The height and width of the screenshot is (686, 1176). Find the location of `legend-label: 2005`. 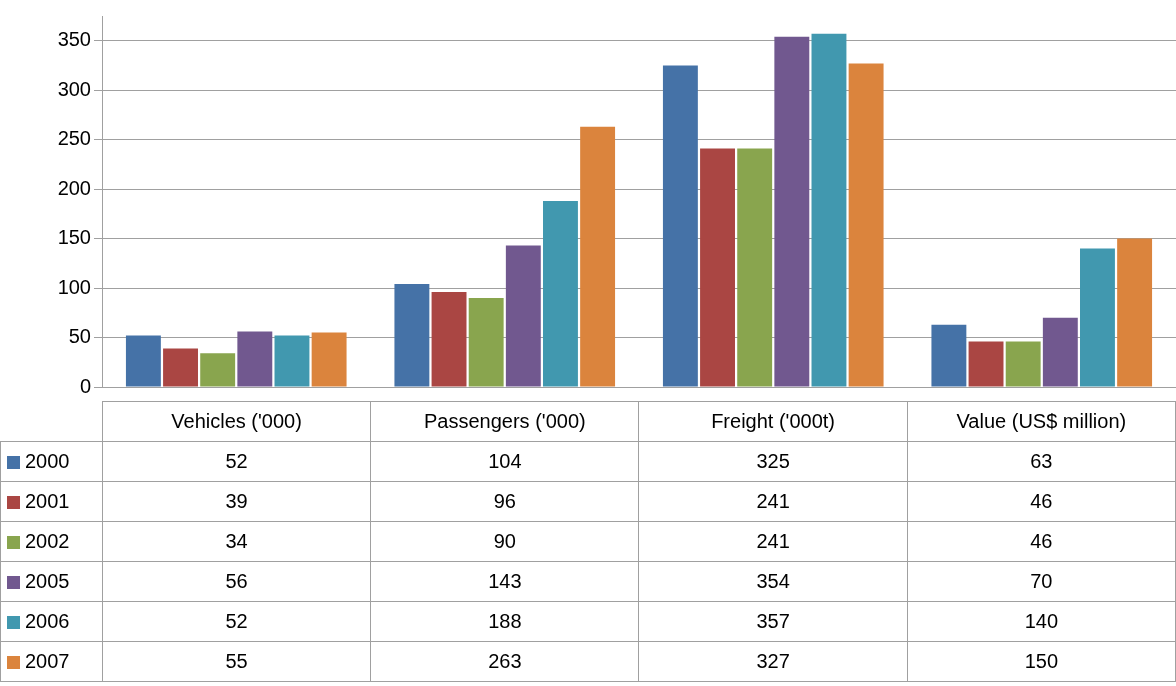

legend-label: 2005 is located at coordinates (51, 581).